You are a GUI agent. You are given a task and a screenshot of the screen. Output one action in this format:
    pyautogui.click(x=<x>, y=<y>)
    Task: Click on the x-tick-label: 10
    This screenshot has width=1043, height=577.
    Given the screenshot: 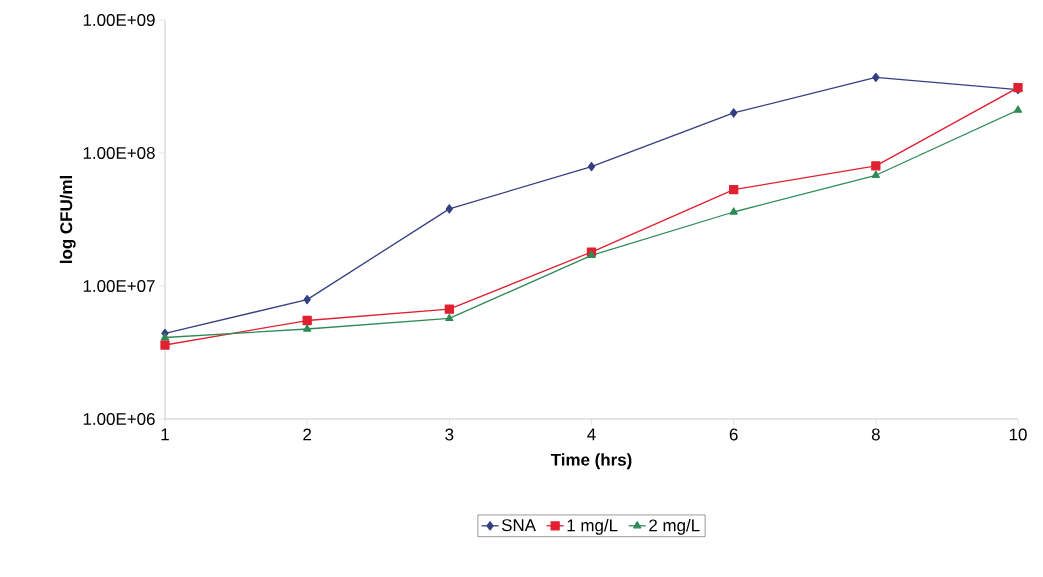 What is the action you would take?
    pyautogui.click(x=1018, y=434)
    